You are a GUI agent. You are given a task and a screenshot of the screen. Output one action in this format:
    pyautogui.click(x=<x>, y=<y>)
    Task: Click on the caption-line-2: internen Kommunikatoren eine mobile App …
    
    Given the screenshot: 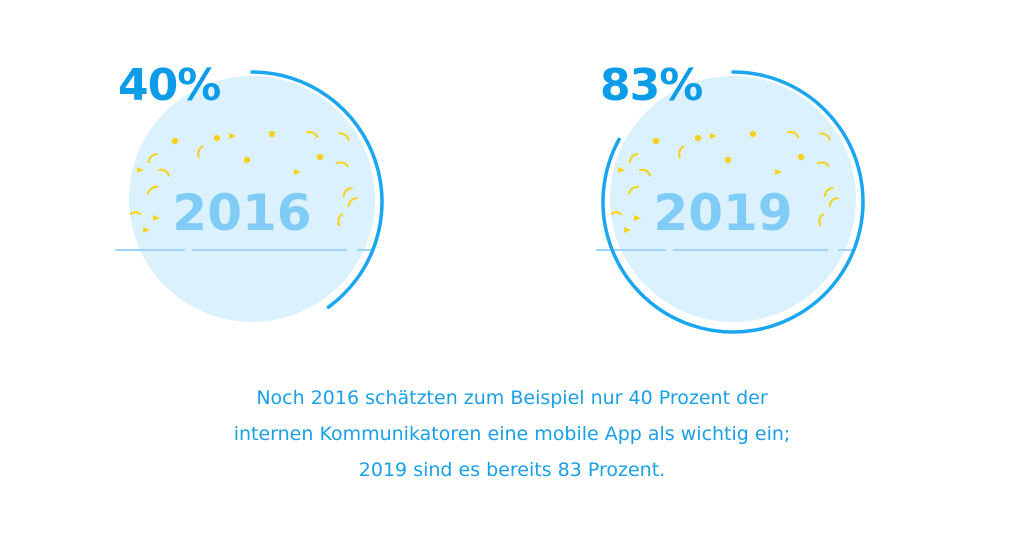 What is the action you would take?
    pyautogui.click(x=512, y=434)
    